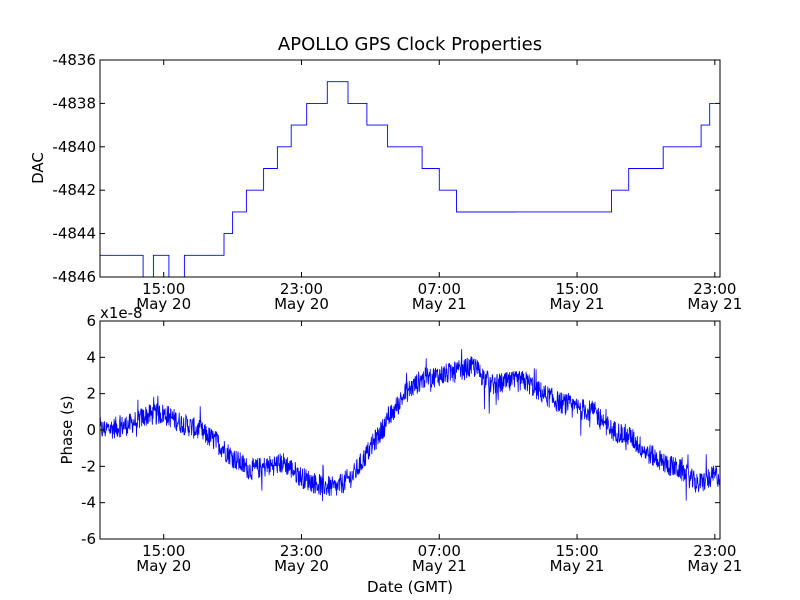  Describe the element at coordinates (74, 103) in the screenshot. I see `y-tick-label: -4838` at that location.